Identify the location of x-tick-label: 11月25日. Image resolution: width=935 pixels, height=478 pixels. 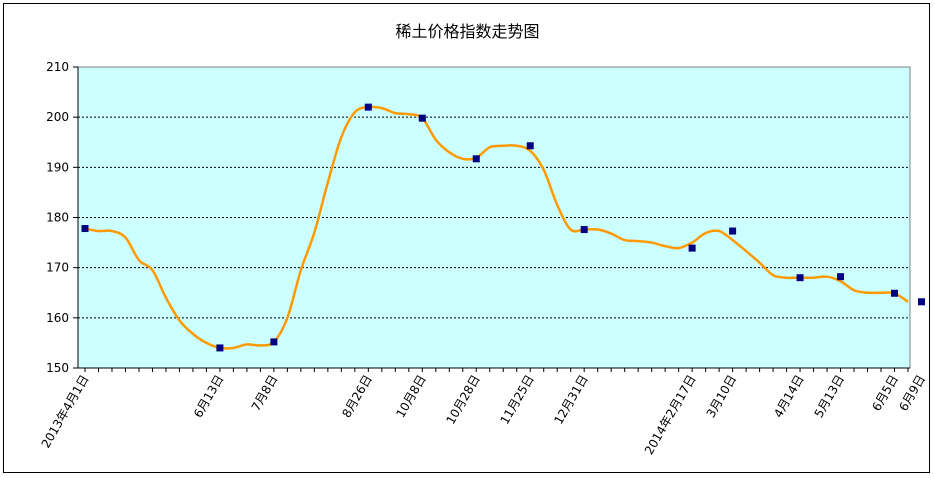
(516, 400).